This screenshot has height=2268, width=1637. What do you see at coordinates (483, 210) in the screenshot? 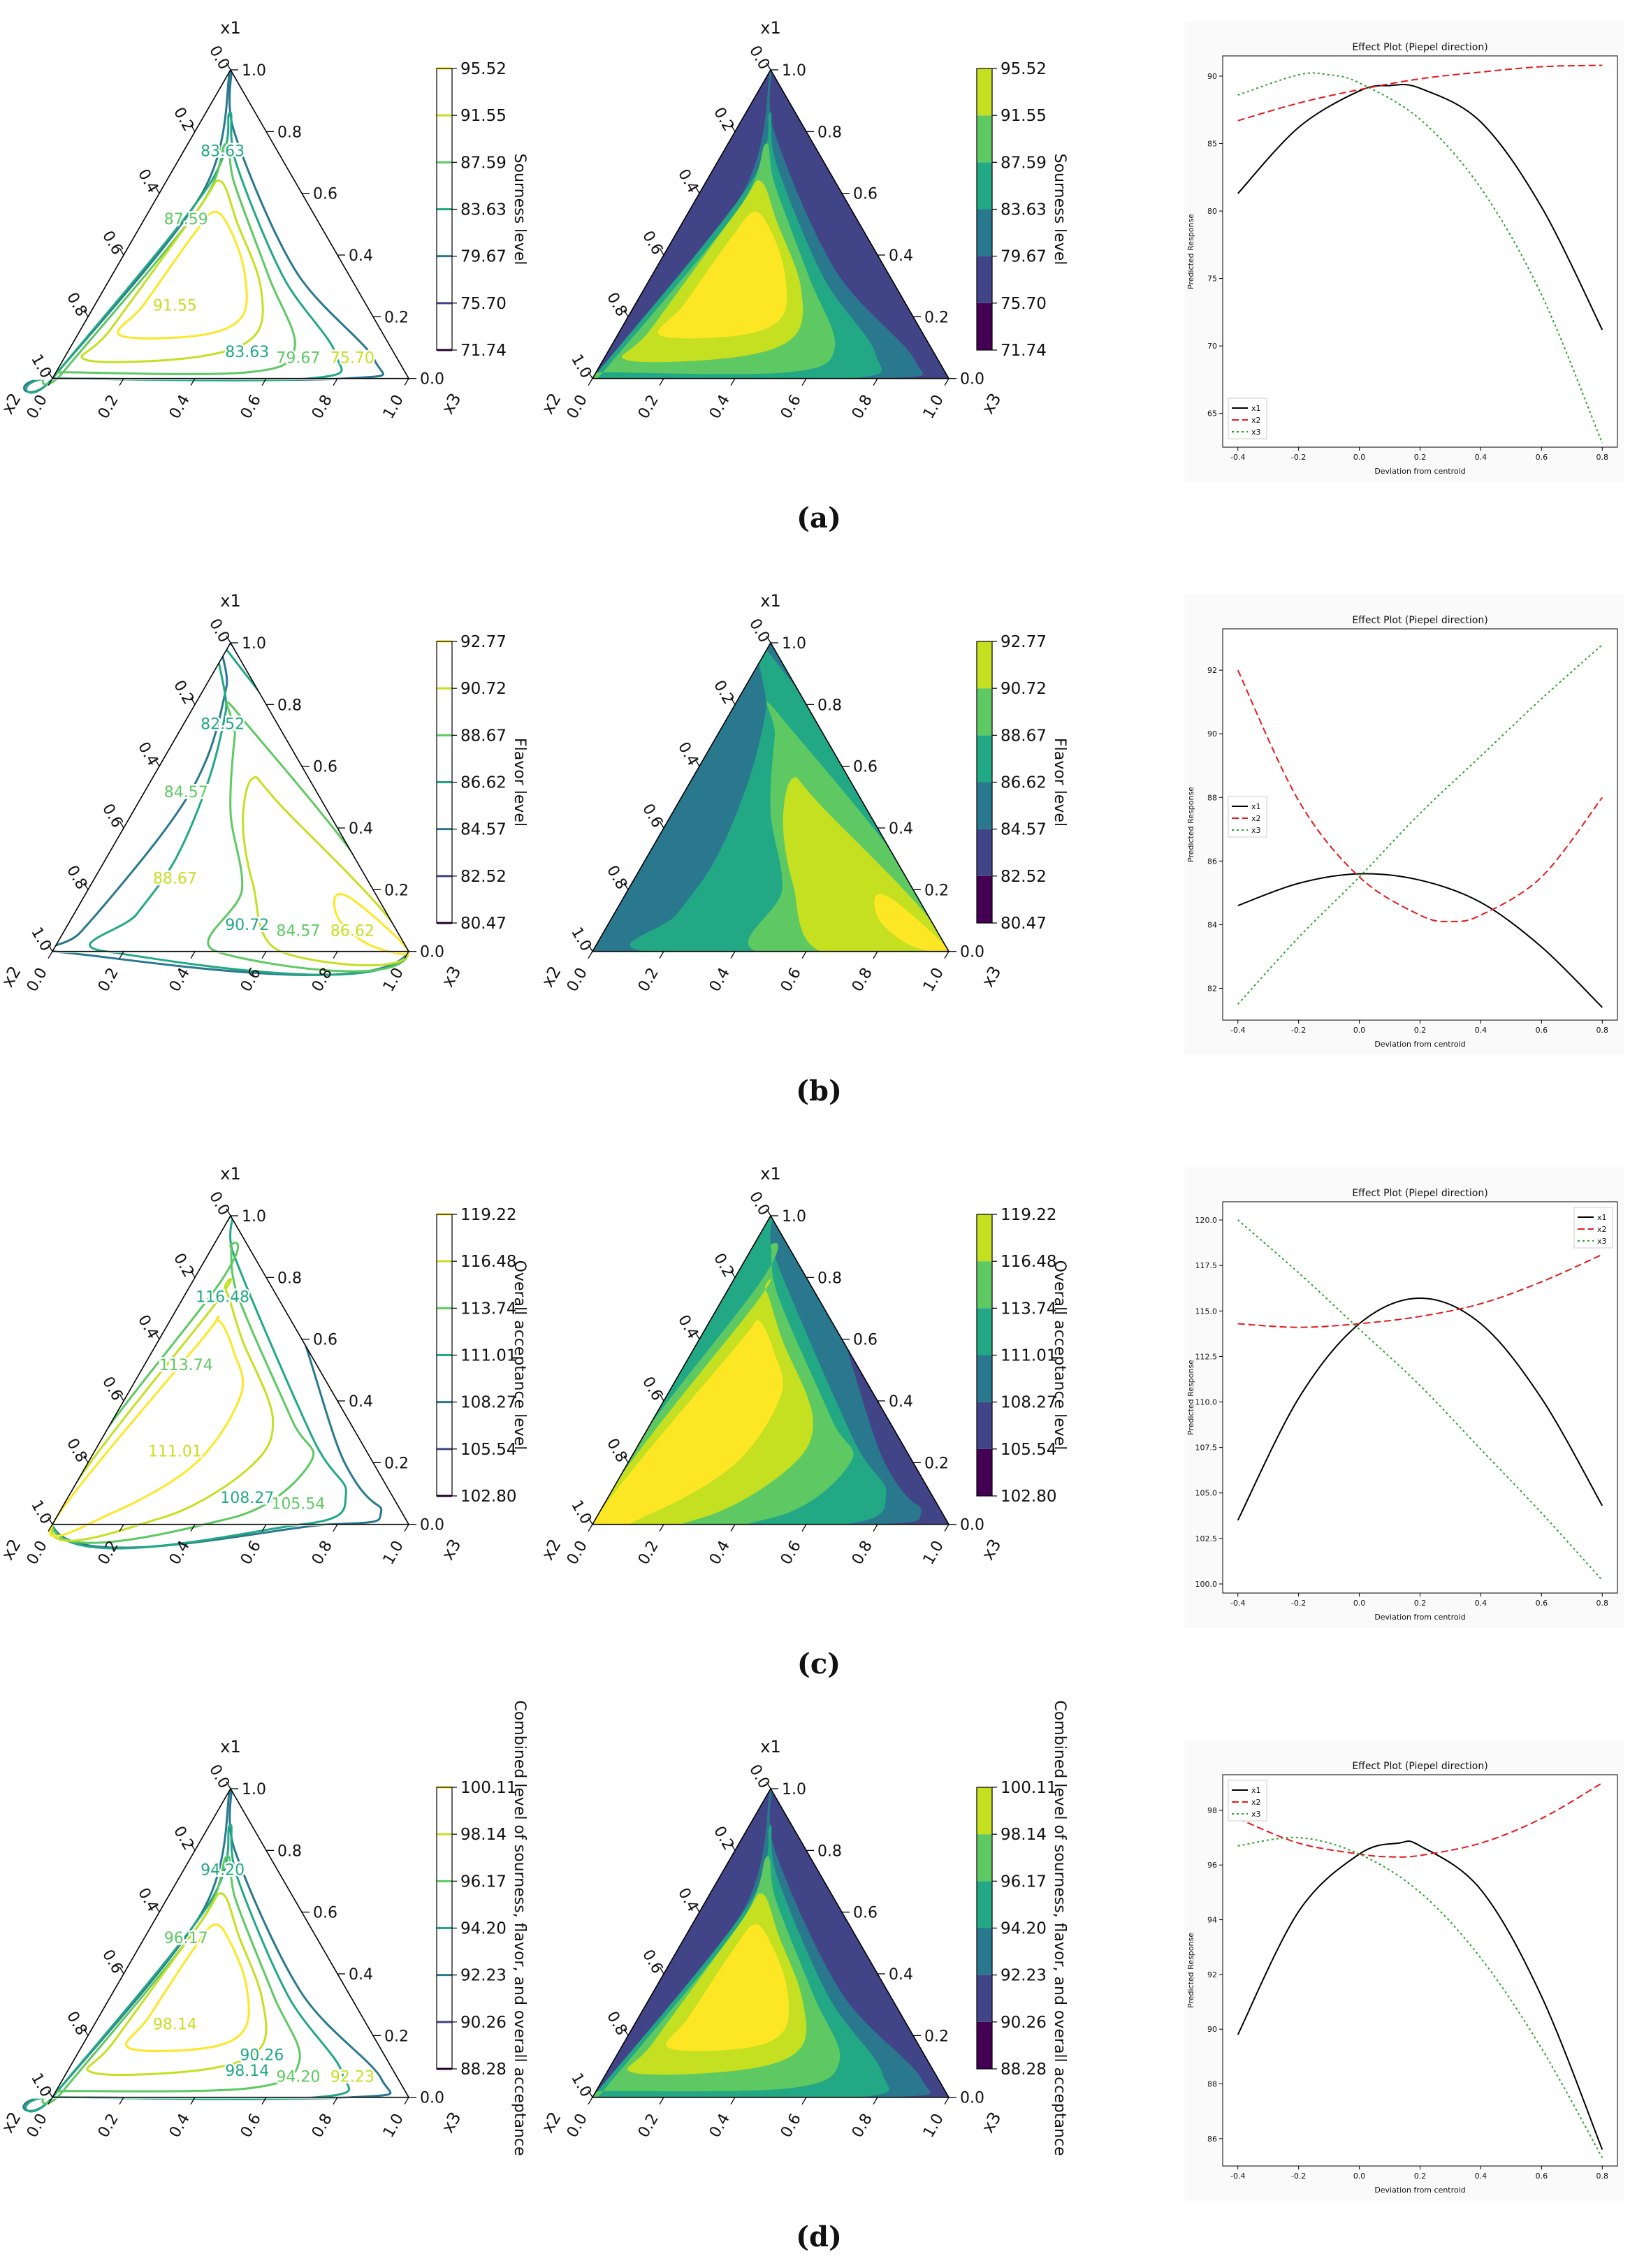
I see `colorbar-tick-label: 83.63` at bounding box center [483, 210].